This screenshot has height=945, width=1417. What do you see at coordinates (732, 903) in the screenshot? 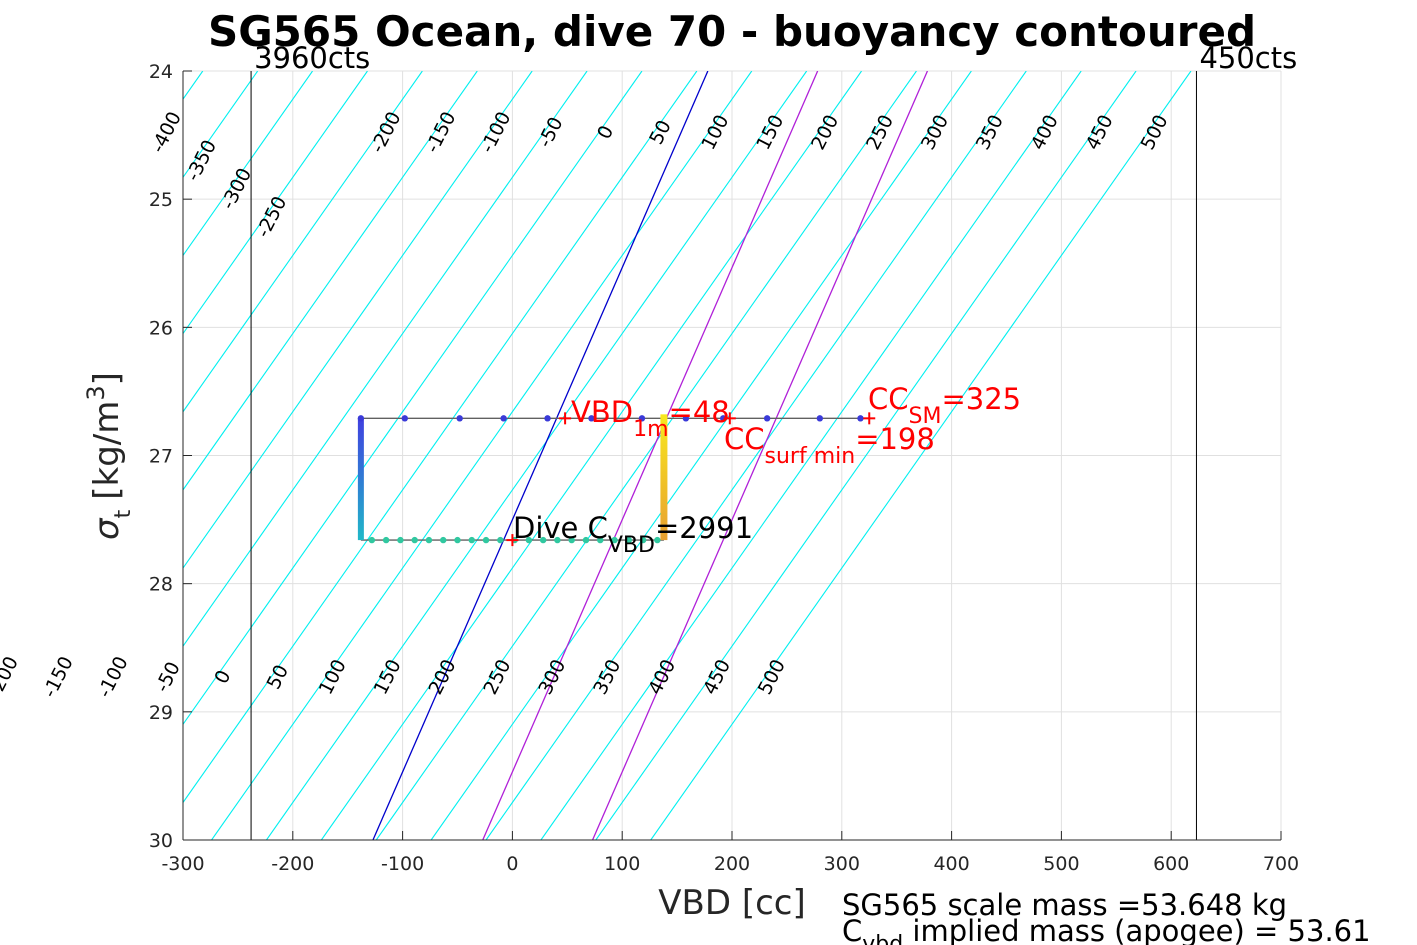
I see `x-axis-label: VBD [cc]` at bounding box center [732, 903].